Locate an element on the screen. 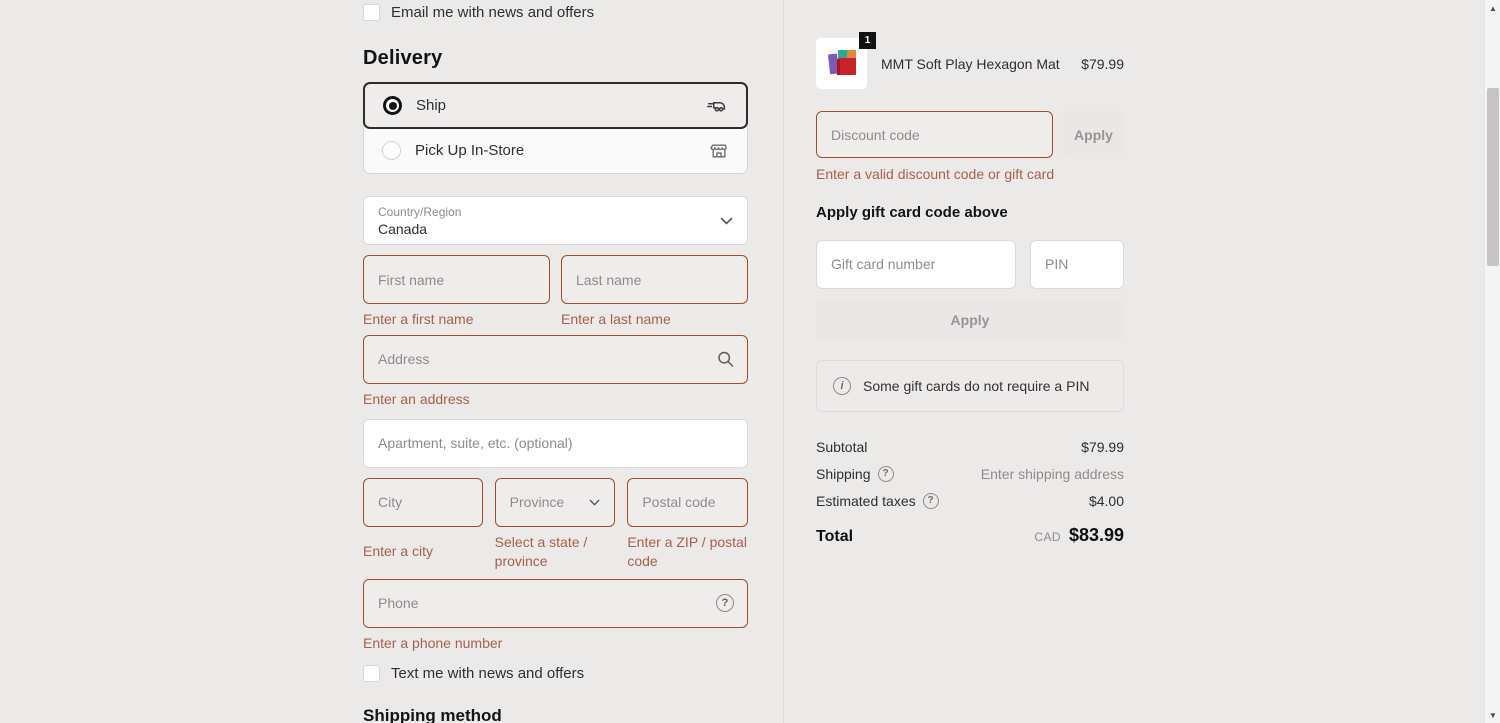  gift-card-info-text: Some gift cards do not require a PIN is located at coordinates (976, 385).